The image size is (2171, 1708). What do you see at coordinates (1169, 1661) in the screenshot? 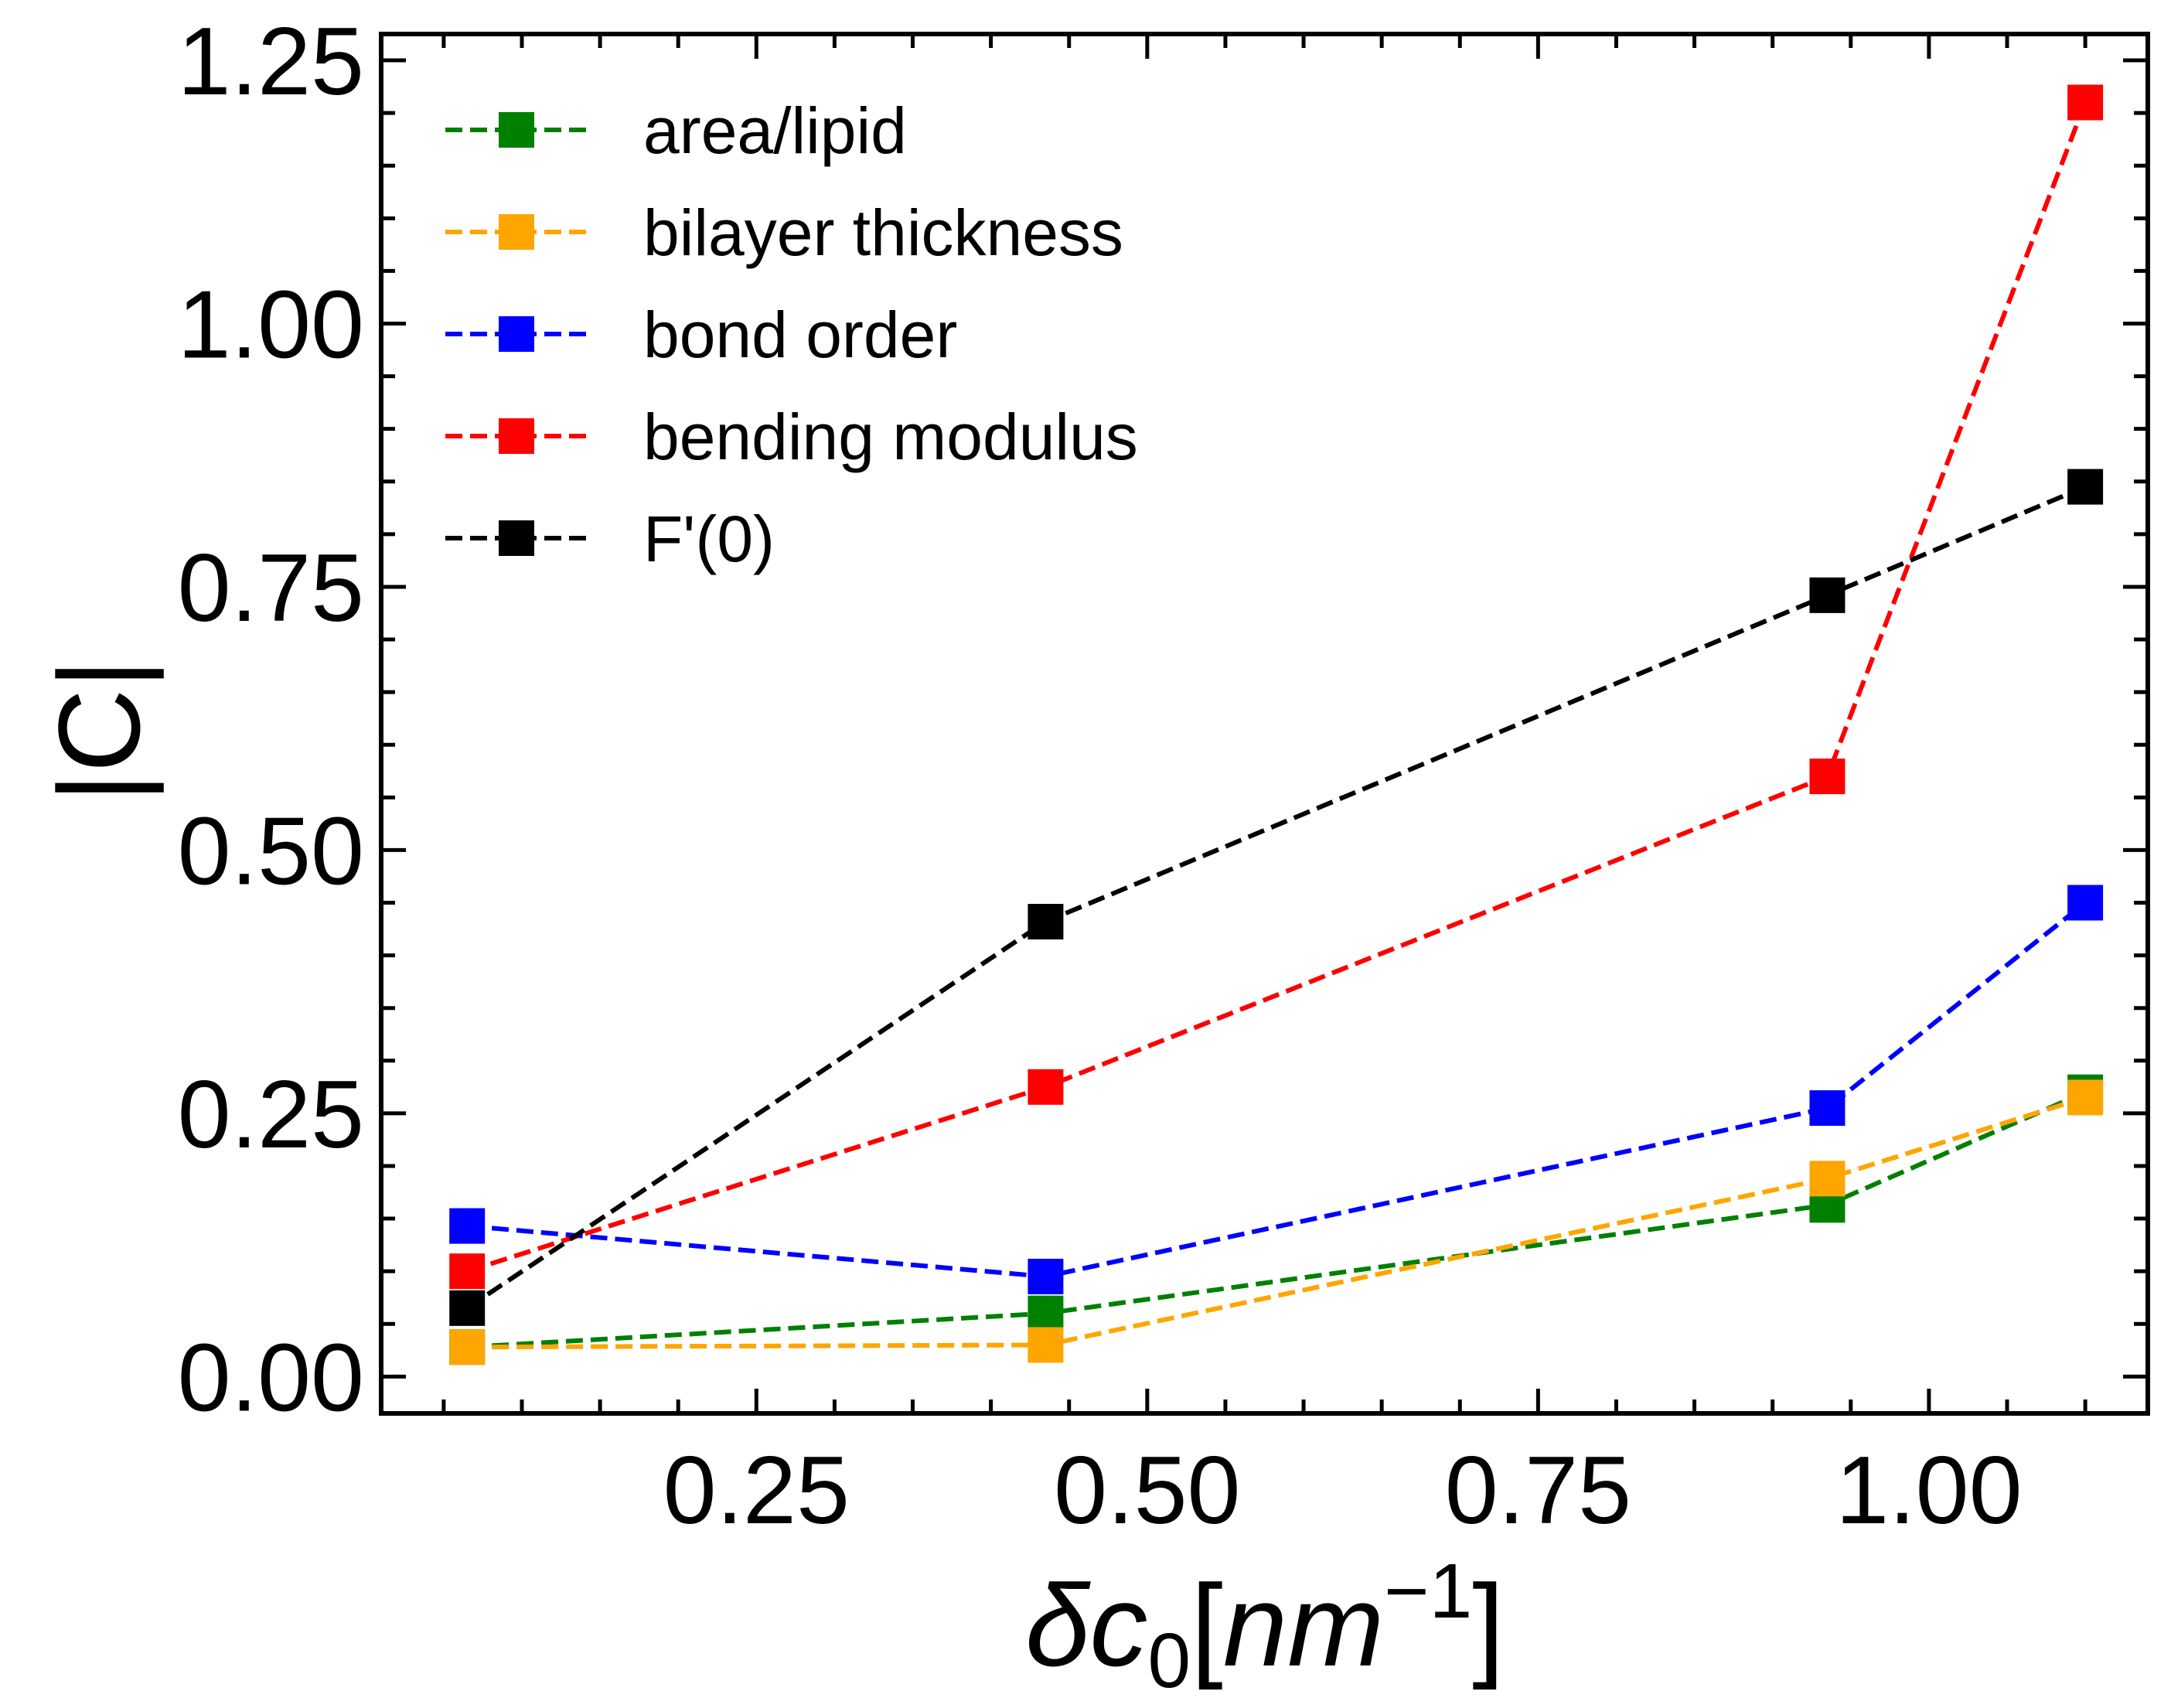
I see `x-label-subscript: 0` at bounding box center [1169, 1661].